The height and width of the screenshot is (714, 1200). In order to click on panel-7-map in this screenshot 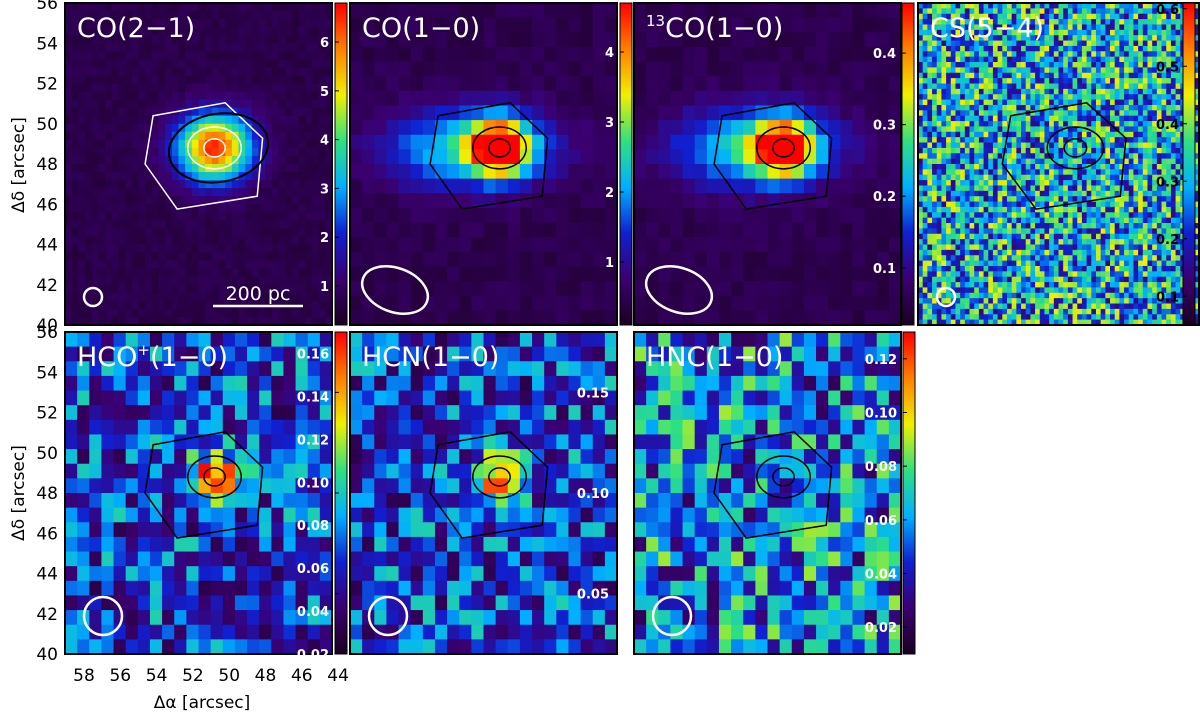, I will do `click(767, 493)`.